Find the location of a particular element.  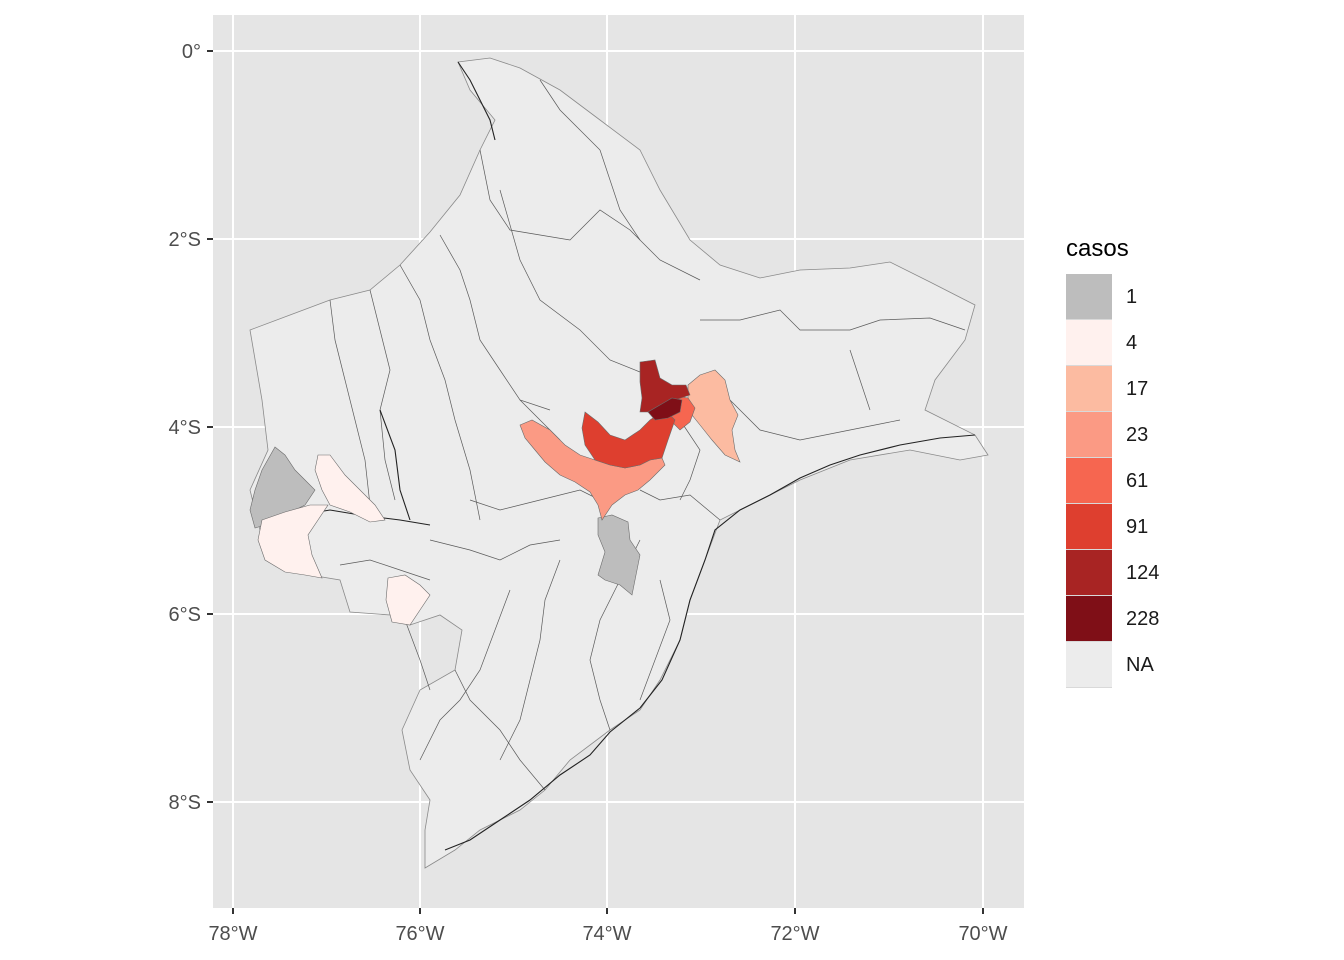

y-tick-label: 6°S is located at coordinates (185, 615).